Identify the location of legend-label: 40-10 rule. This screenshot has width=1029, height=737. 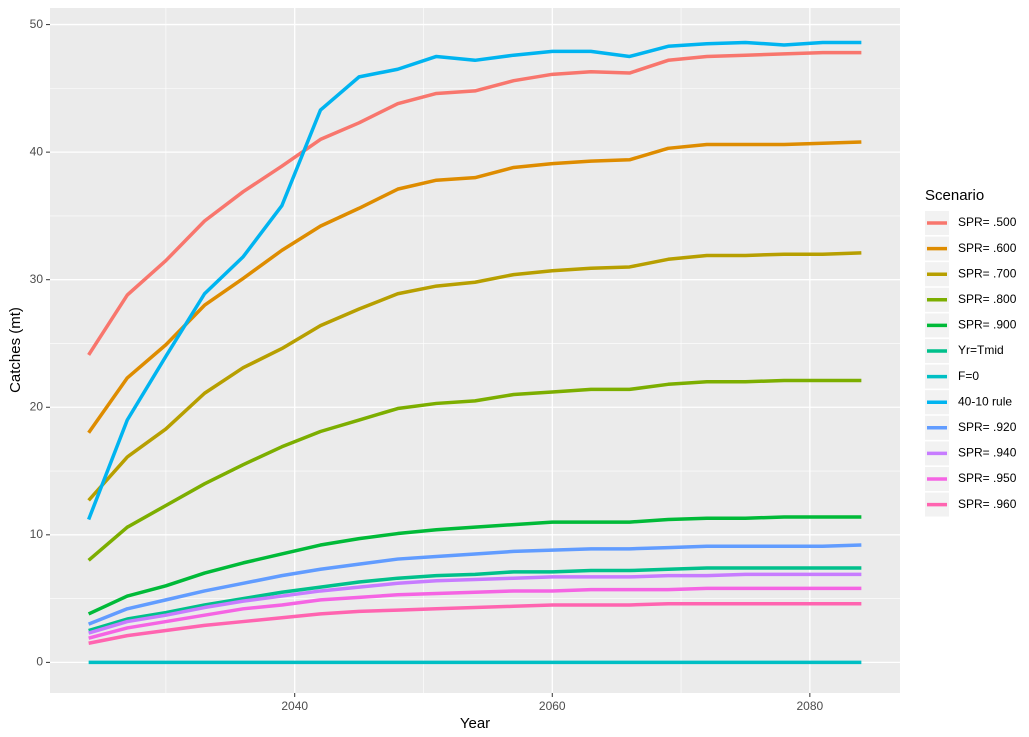
(985, 401).